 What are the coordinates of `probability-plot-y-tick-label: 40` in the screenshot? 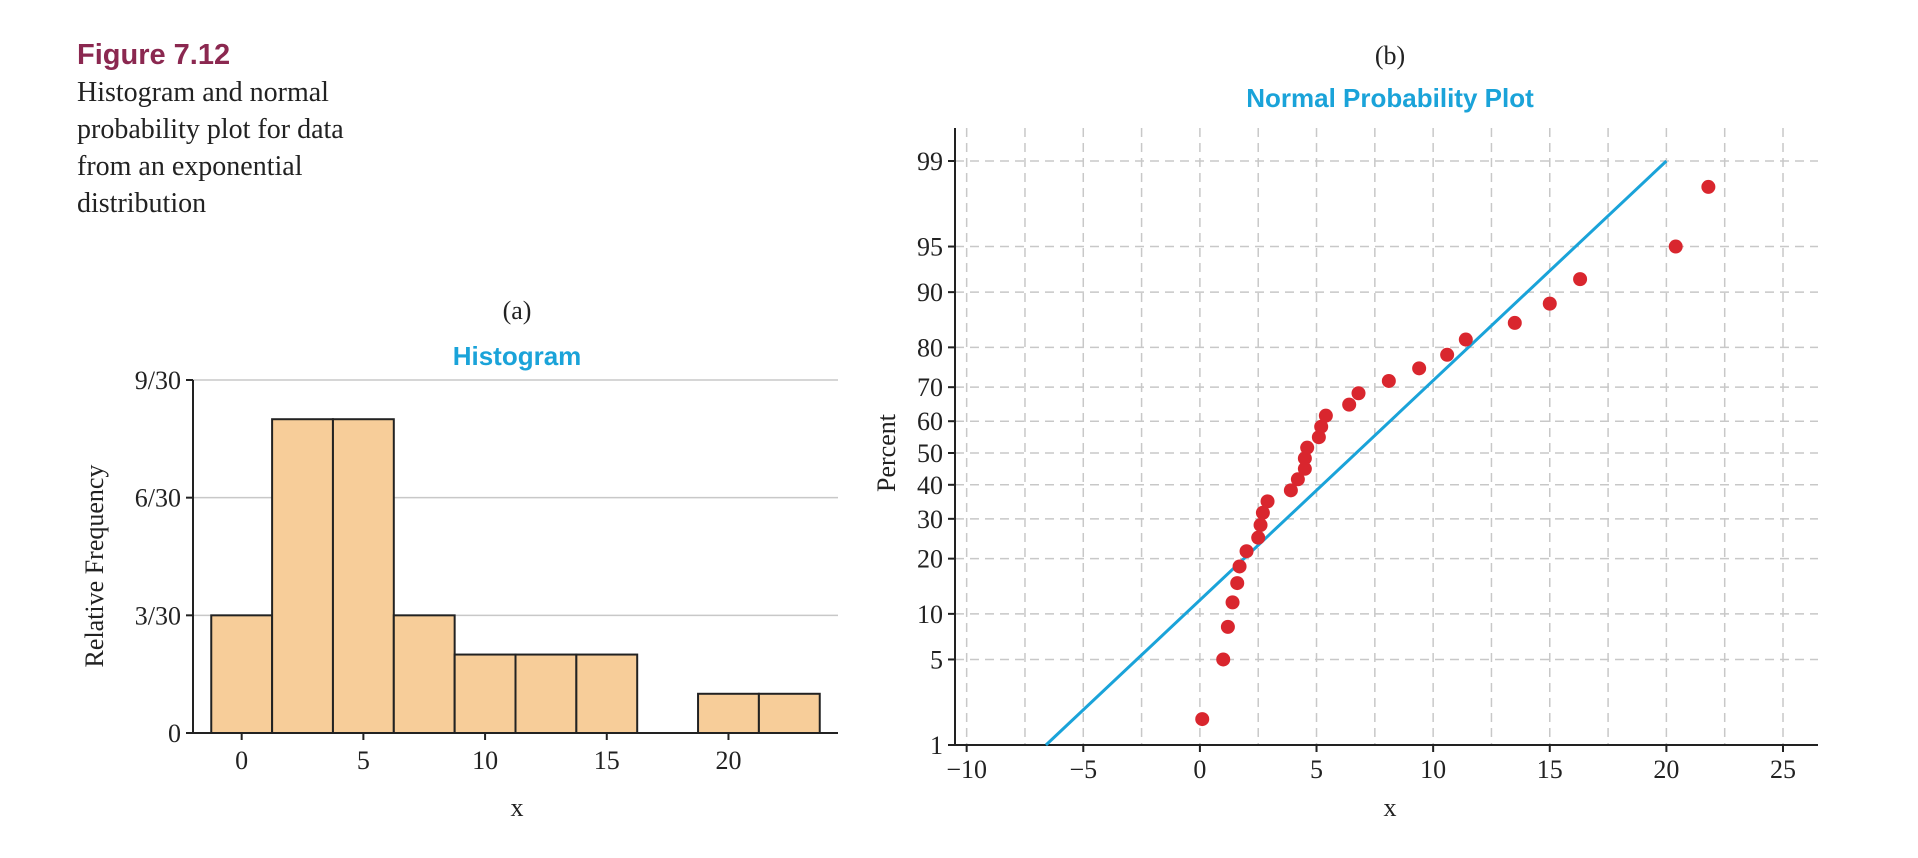 It's located at (930, 485).